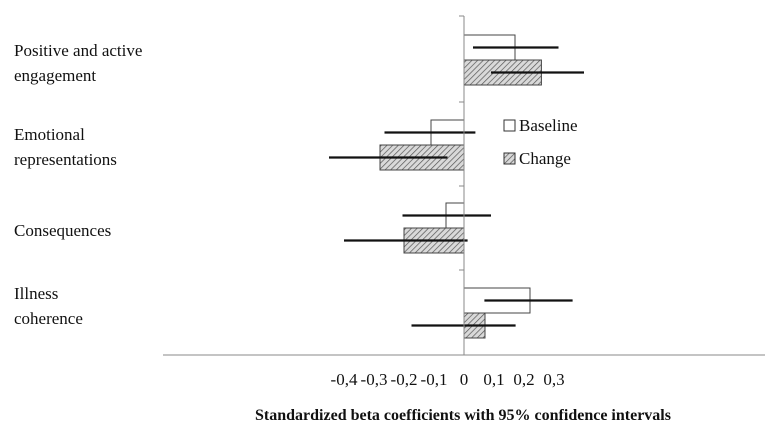  Describe the element at coordinates (78, 50) in the screenshot. I see `category-label: Positive and active` at that location.